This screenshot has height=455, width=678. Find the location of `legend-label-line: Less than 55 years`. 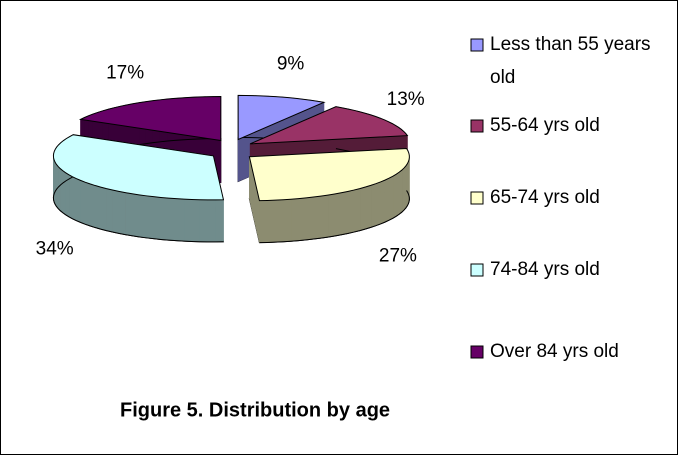

legend-label-line: Less than 55 years is located at coordinates (570, 44).